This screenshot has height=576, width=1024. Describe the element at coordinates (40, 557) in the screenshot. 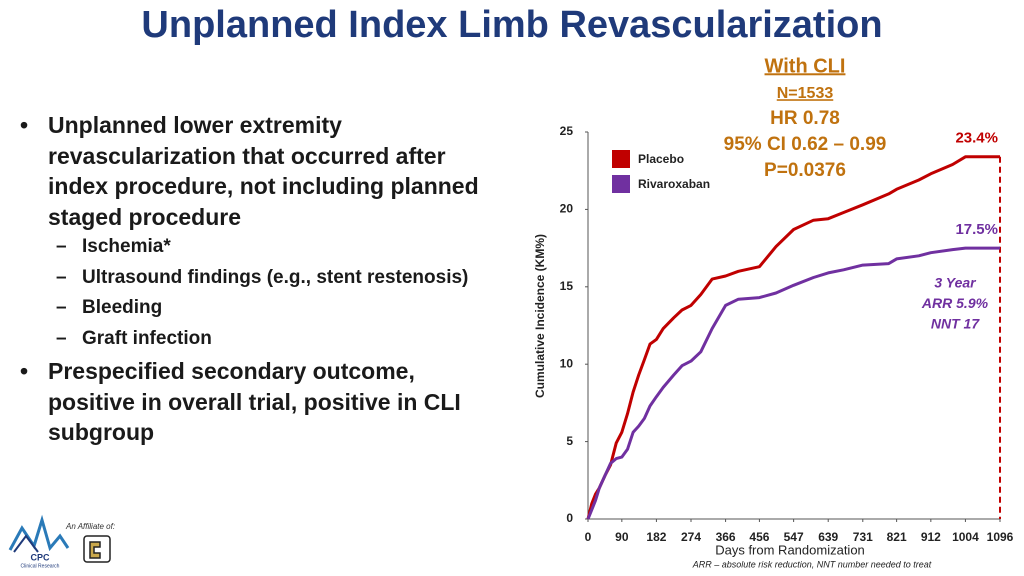

I see `logo-name: CPC` at that location.